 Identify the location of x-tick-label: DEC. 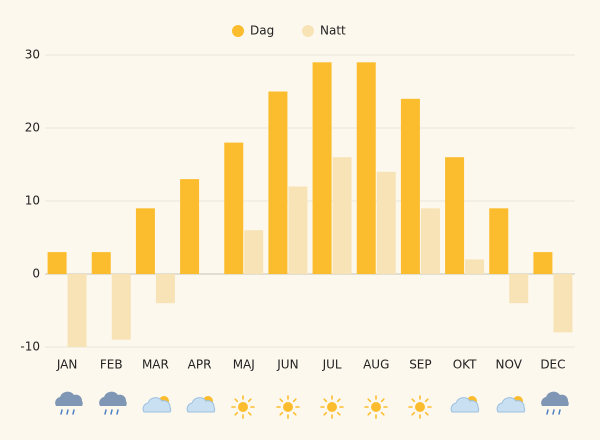
(552, 365).